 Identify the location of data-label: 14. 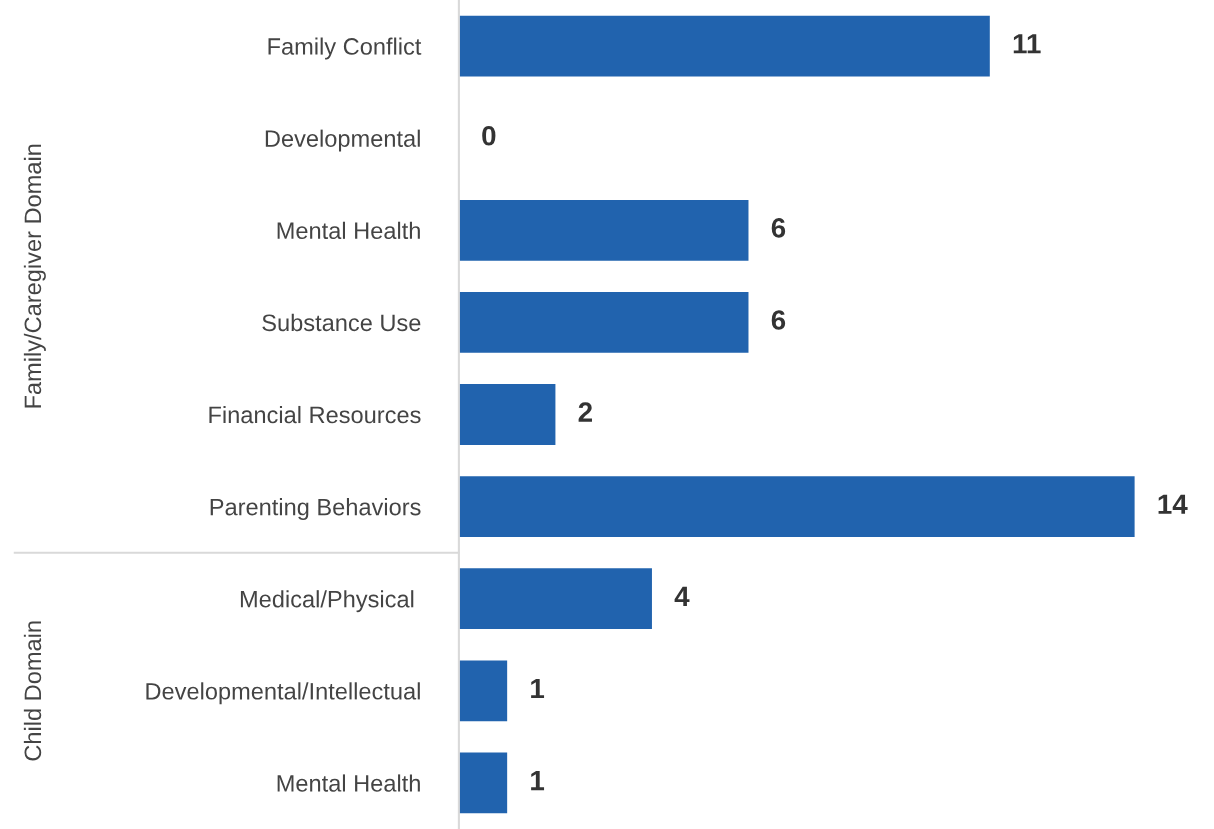
(1173, 504).